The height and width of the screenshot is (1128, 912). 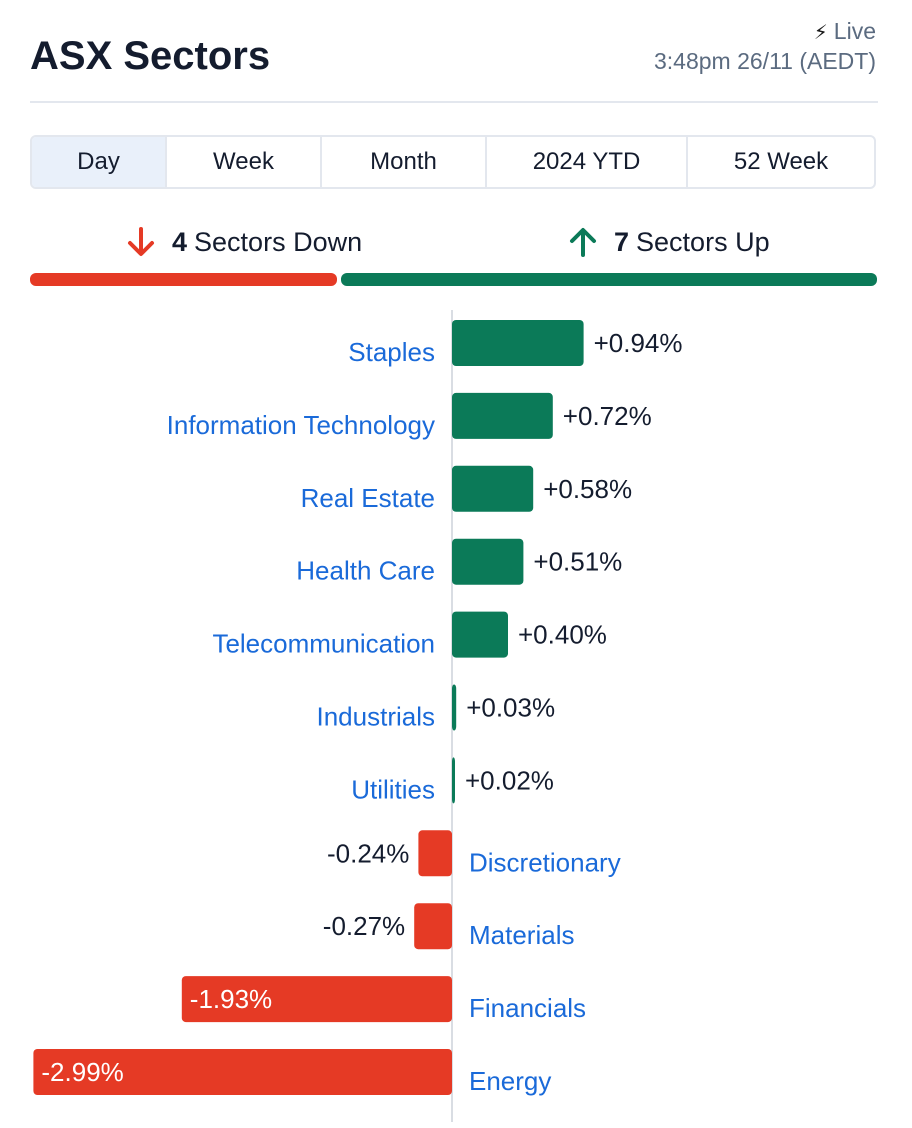 What do you see at coordinates (243, 1072) in the screenshot?
I see `bar-energy` at bounding box center [243, 1072].